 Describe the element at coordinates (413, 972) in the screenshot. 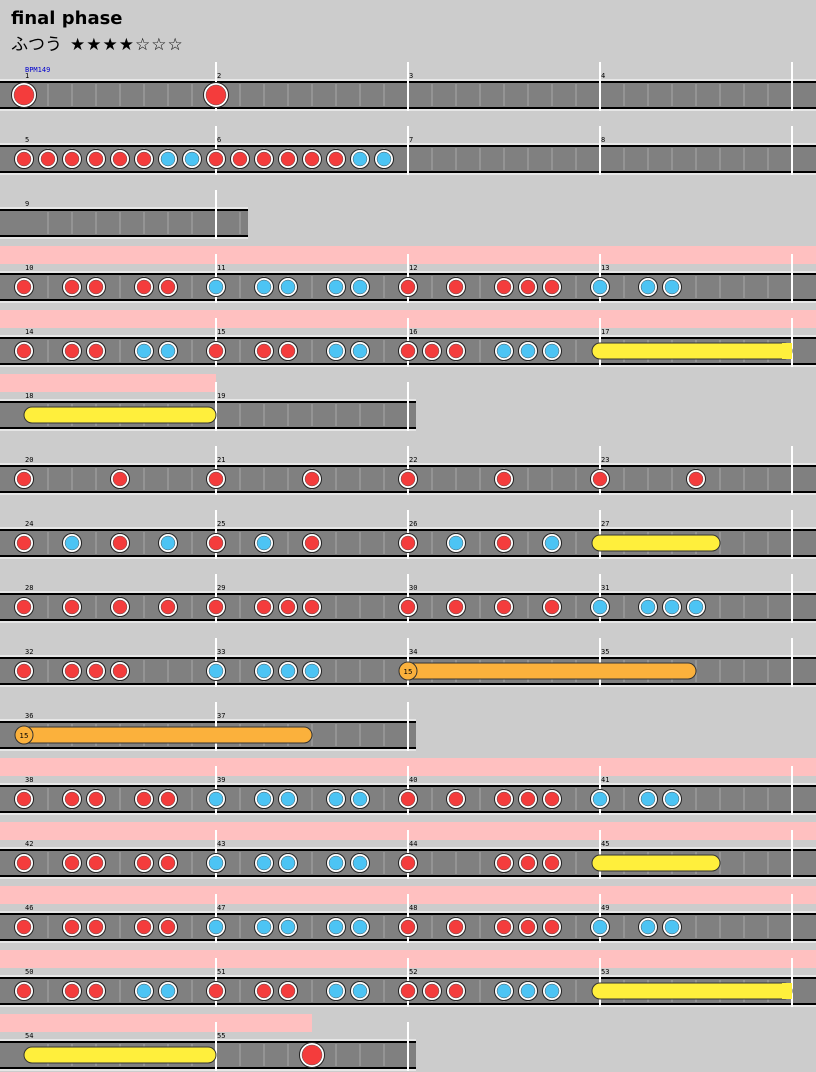

I see `measure-number: 52` at that location.